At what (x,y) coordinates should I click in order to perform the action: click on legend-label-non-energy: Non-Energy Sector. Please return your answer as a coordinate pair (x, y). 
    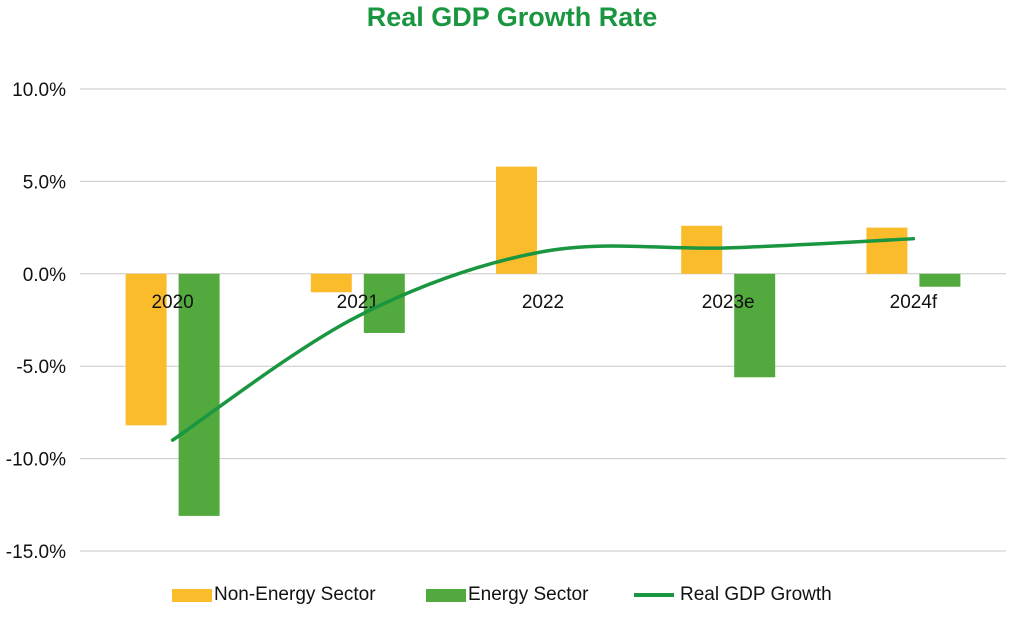
    Looking at the image, I should click on (295, 594).